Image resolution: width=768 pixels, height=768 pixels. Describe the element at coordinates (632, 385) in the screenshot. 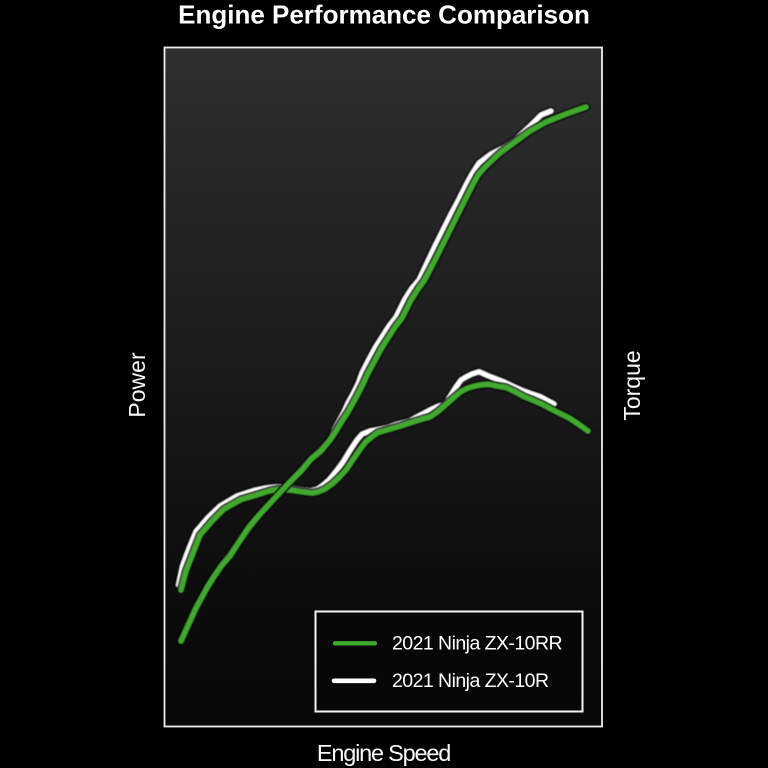

I see `svg-text: Torque` at that location.